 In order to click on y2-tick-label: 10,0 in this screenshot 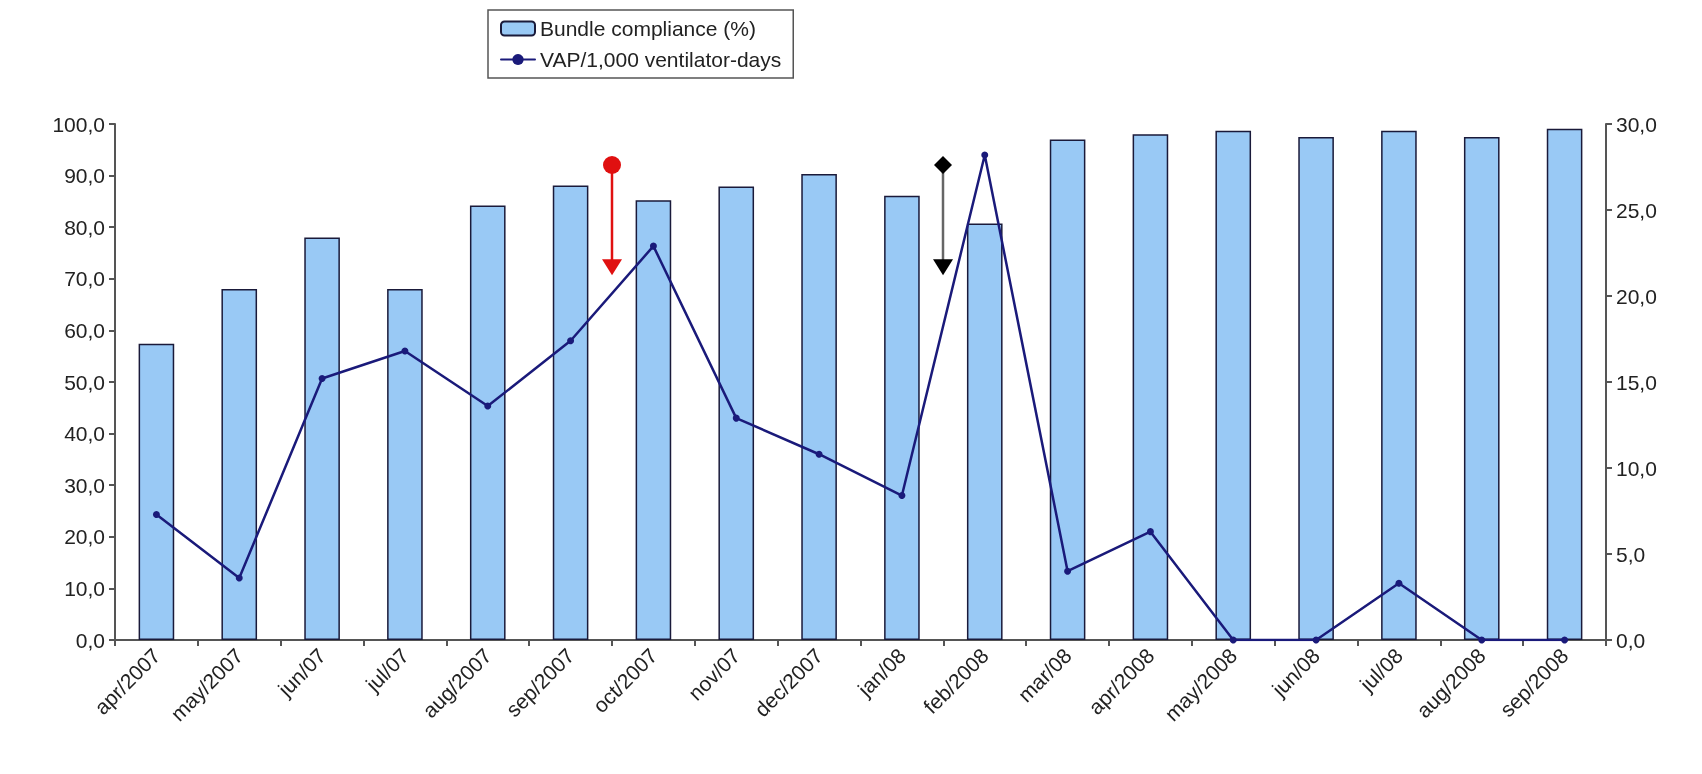, I will do `click(1636, 468)`.